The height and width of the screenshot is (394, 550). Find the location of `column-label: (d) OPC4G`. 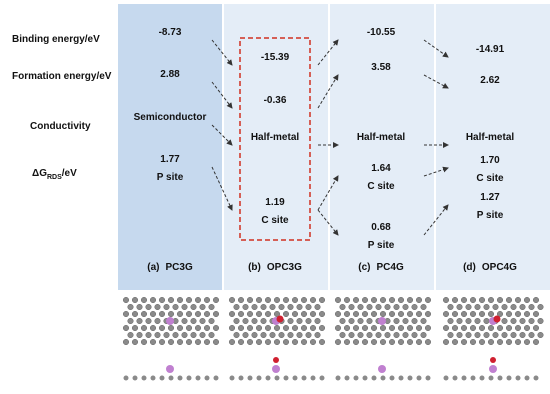

column-label: (d) OPC4G is located at coordinates (490, 267).